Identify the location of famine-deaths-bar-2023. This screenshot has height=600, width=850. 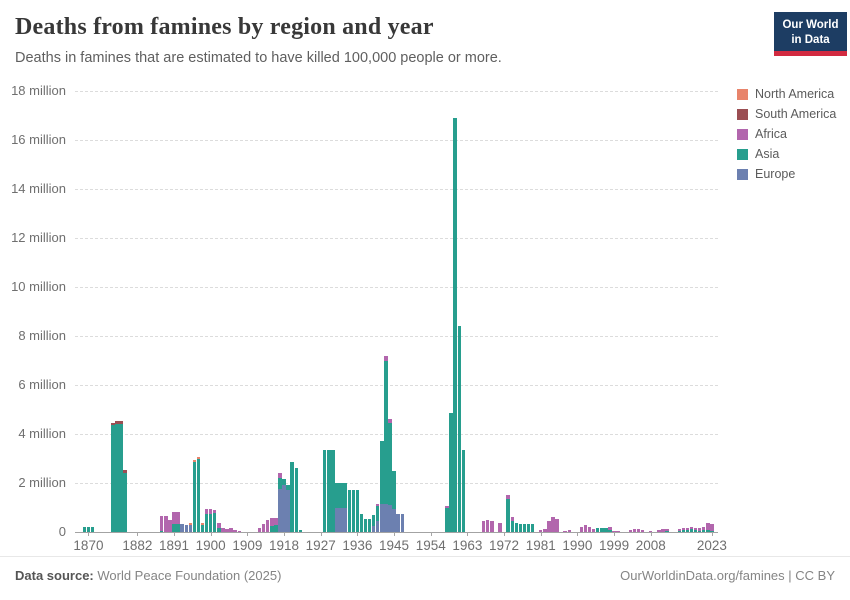
(712, 527).